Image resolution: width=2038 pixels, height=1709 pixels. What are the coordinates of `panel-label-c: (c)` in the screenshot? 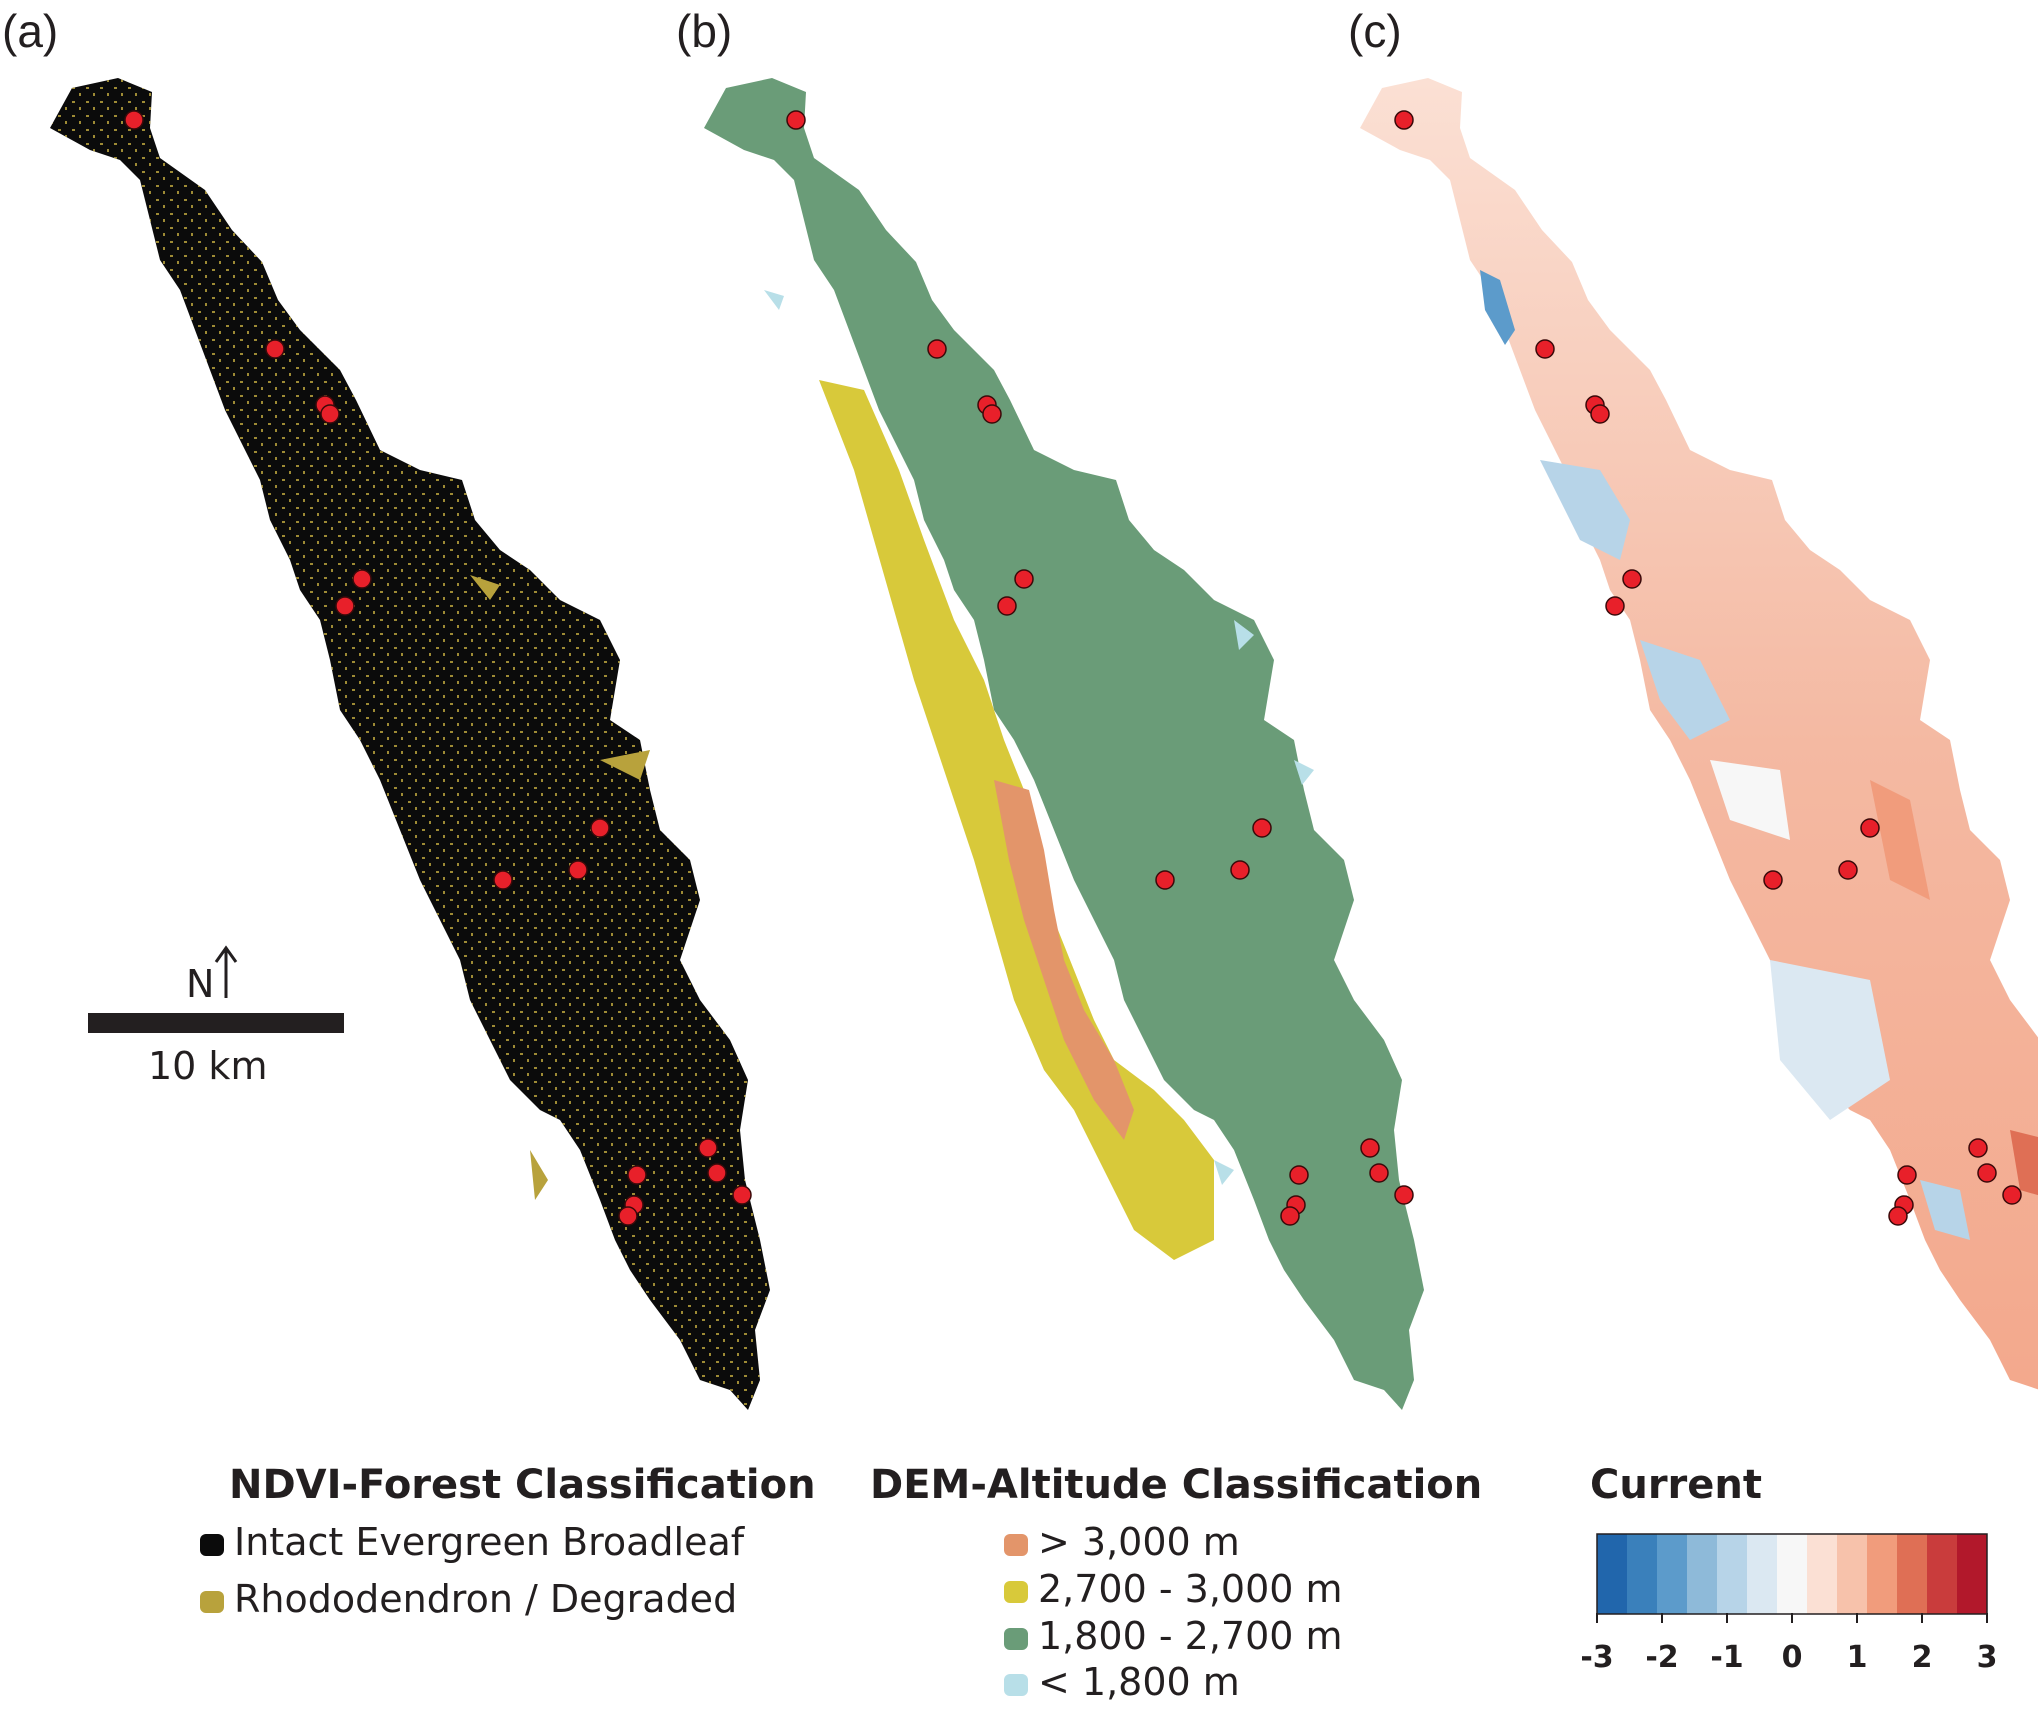 It's located at (1375, 31).